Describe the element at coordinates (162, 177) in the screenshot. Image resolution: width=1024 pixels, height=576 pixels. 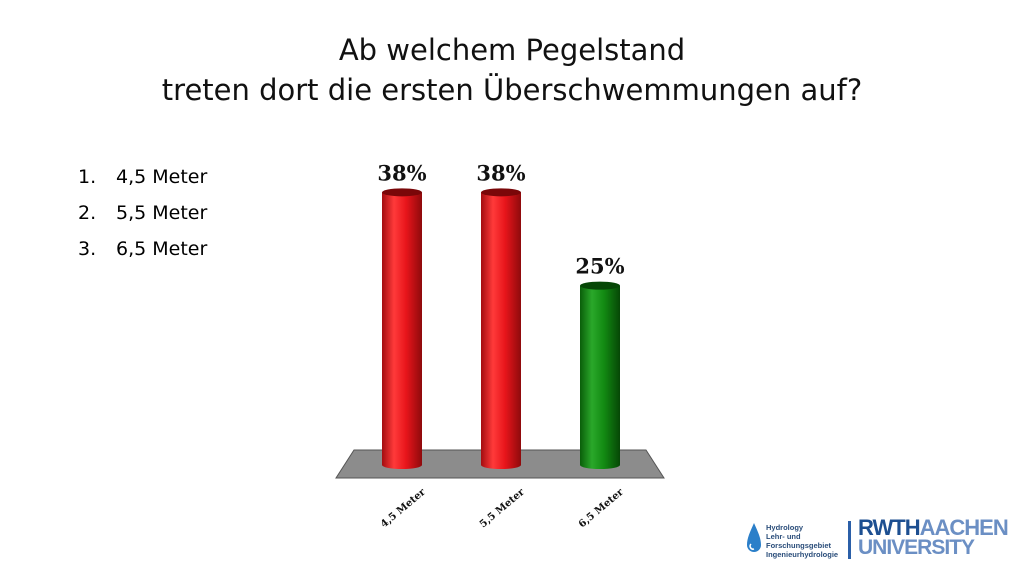
I see `option-label: 4,5 Meter` at that location.